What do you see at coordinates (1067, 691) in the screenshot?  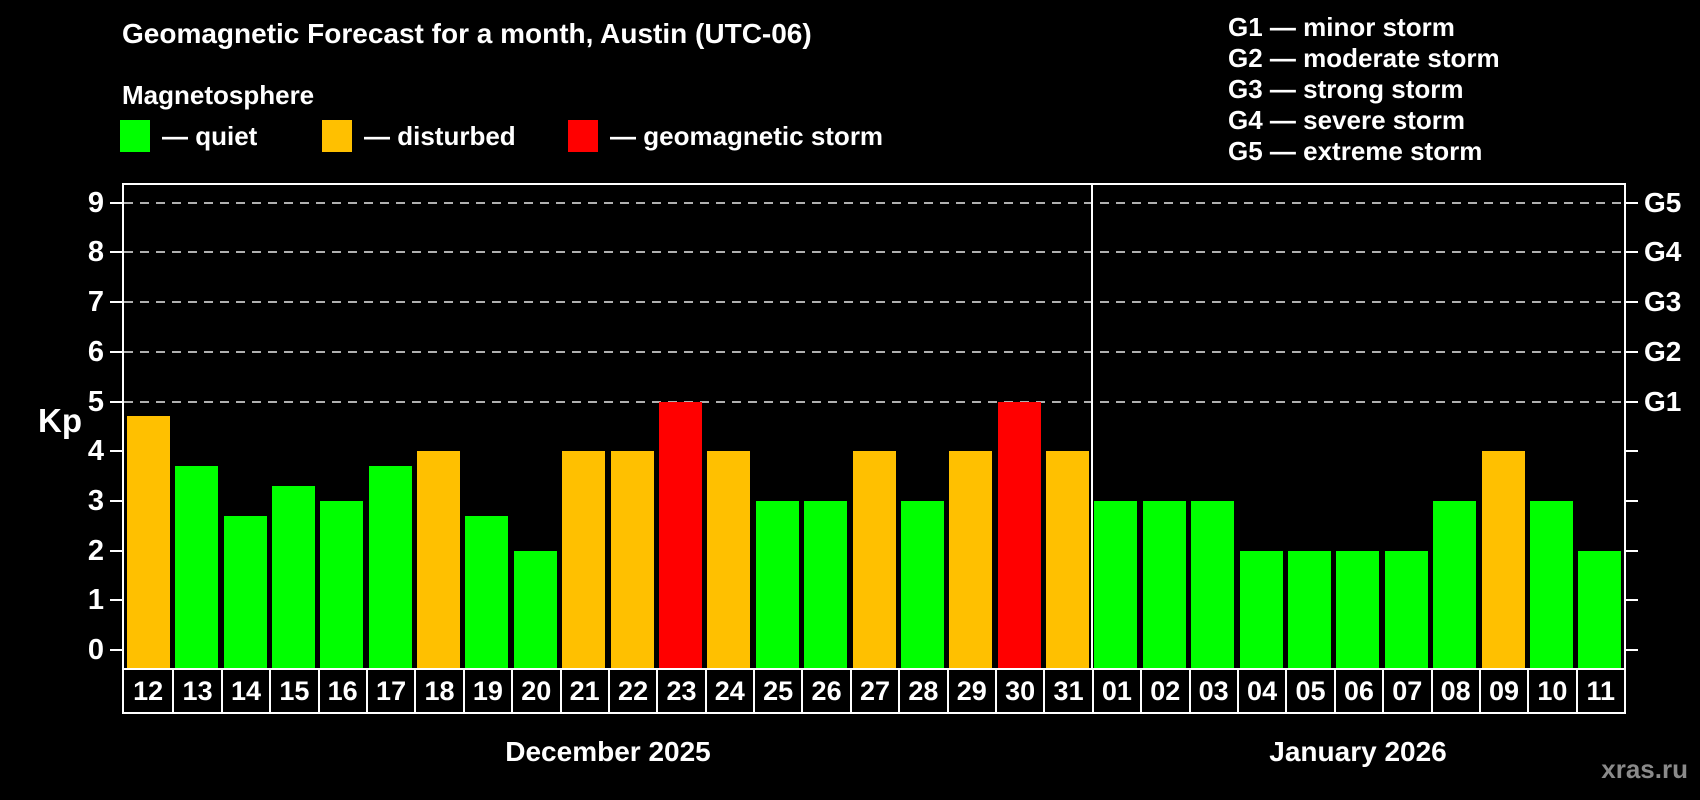 I see `day-label: 31` at bounding box center [1067, 691].